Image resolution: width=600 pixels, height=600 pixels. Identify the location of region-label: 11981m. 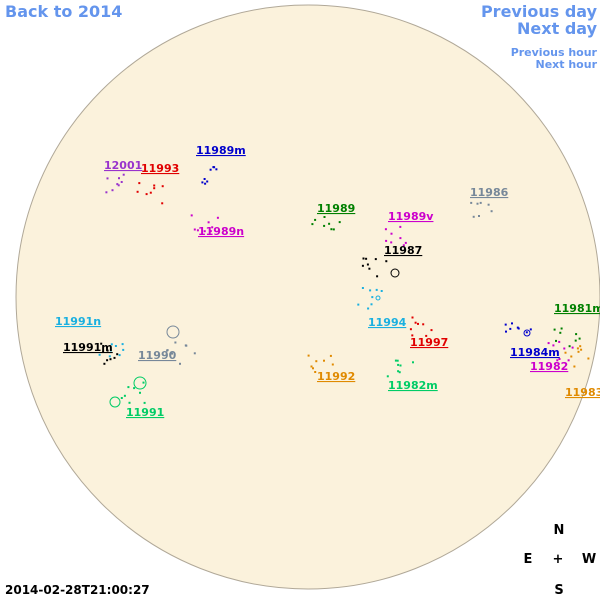
(577, 308).